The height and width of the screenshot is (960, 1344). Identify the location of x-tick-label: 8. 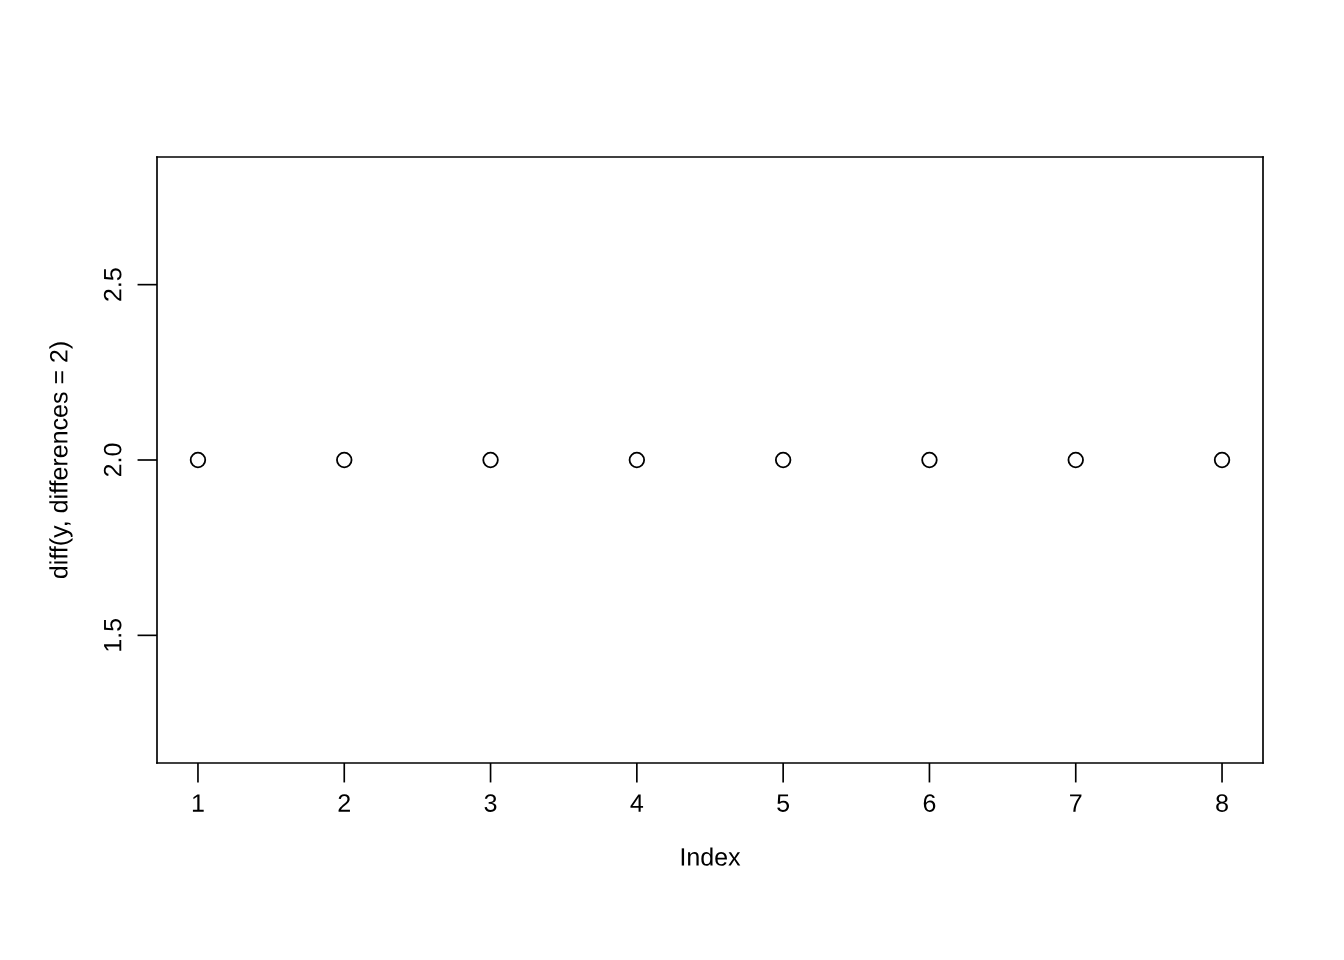
(1222, 803).